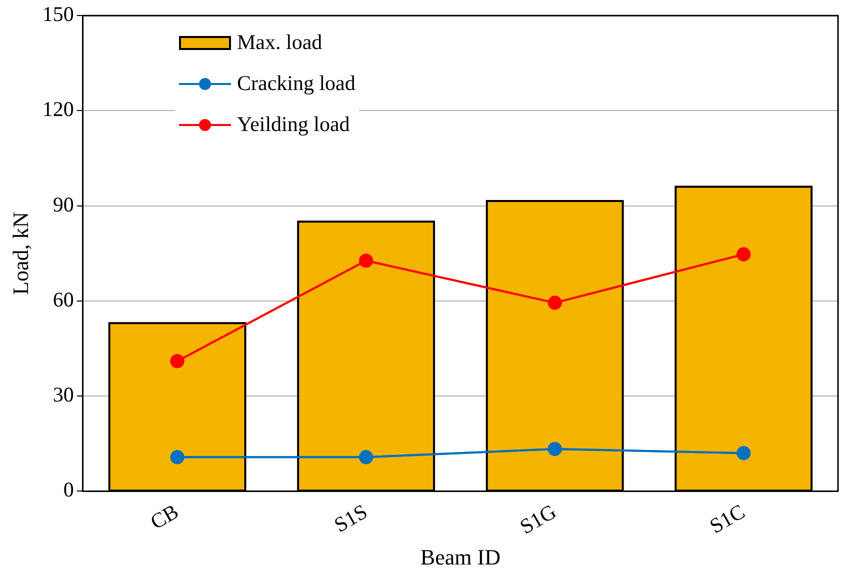 This screenshot has width=848, height=576. I want to click on y-tick-label: 120, so click(58, 109).